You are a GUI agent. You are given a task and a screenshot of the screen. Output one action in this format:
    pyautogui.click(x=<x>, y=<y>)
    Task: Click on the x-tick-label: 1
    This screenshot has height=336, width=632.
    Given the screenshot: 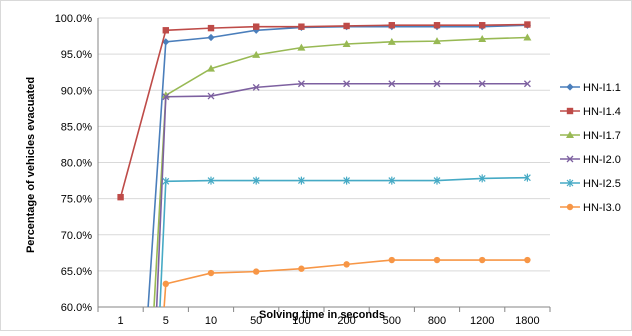 What is the action you would take?
    pyautogui.click(x=121, y=321)
    